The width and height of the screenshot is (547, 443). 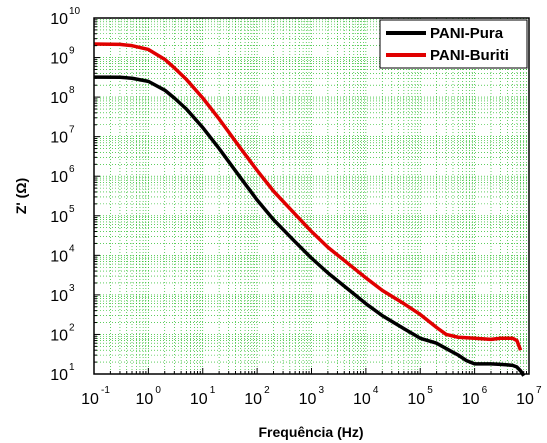 I want to click on x-tick-exponent: 6, so click(x=485, y=390).